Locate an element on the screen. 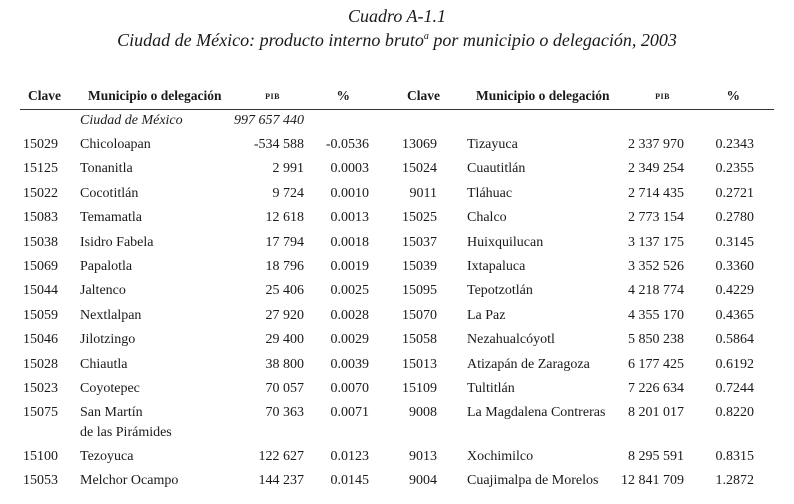 This screenshot has height=504, width=794. name-cell: Chalco is located at coordinates (487, 218).